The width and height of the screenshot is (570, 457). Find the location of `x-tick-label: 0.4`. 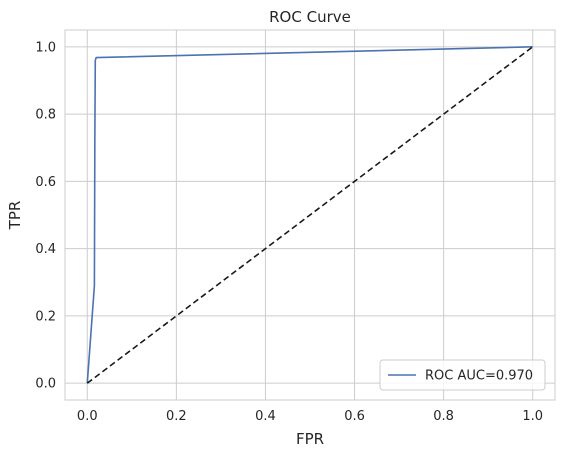

x-tick-label: 0.4 is located at coordinates (265, 416).